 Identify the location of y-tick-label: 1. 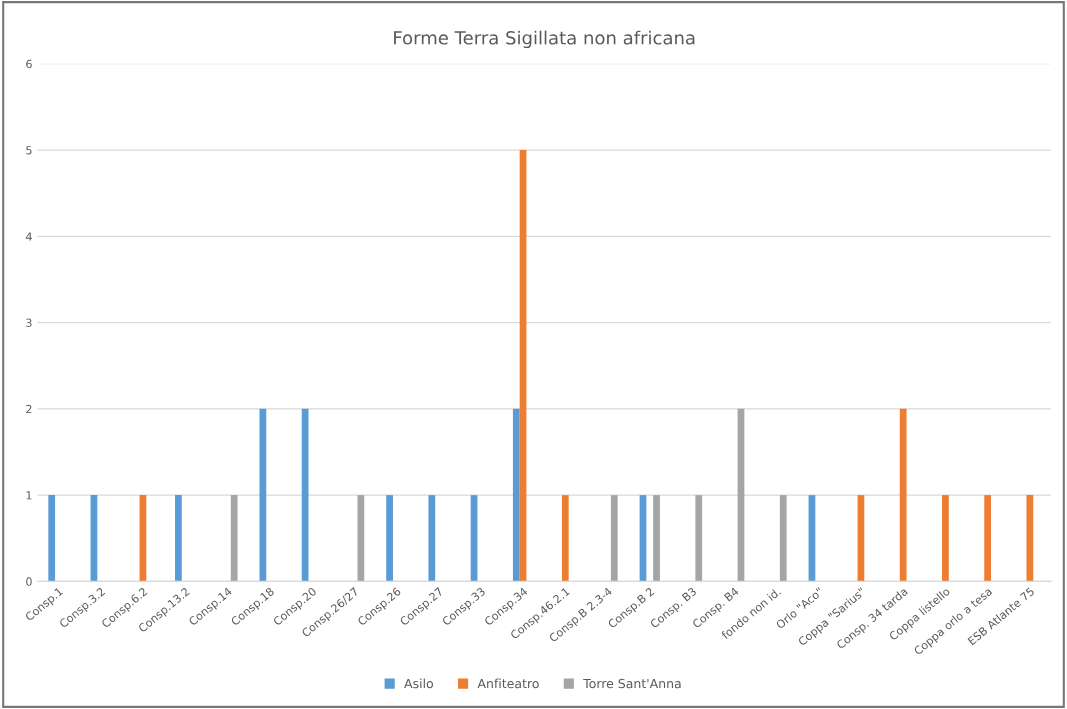
(29, 495).